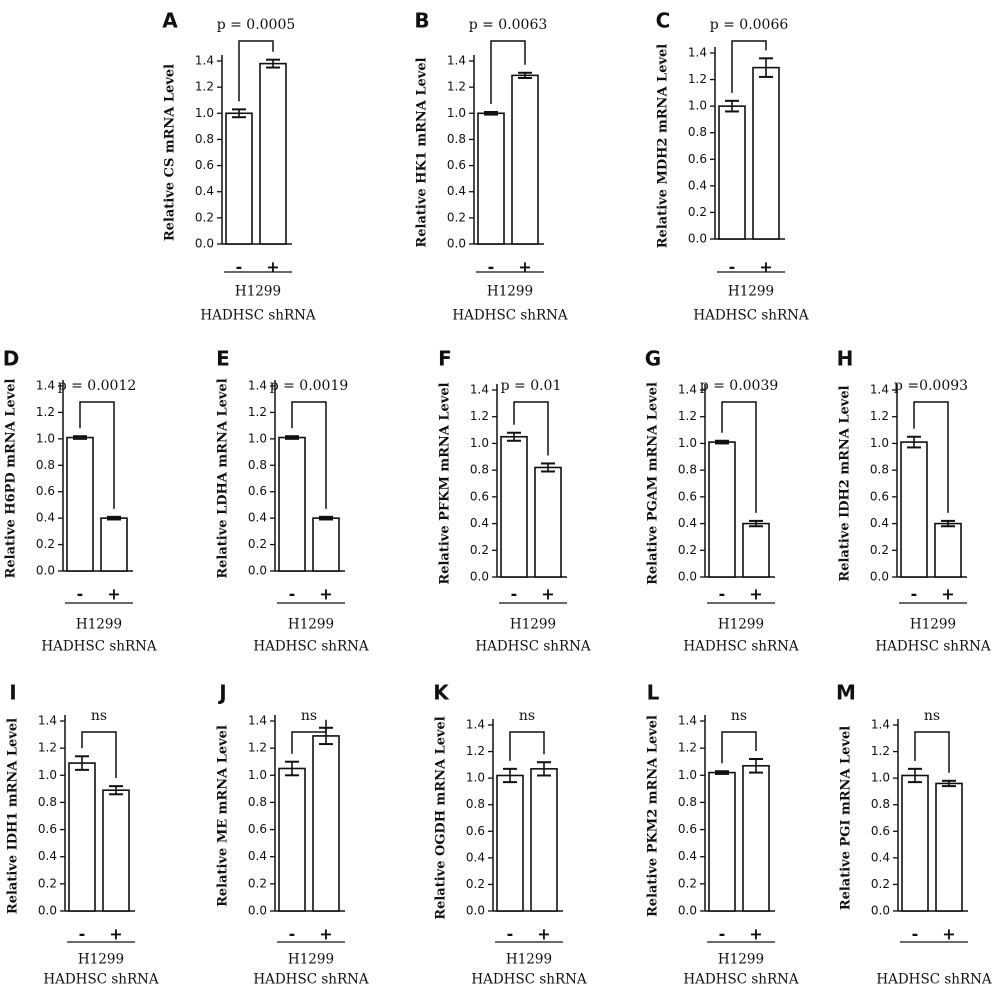 The height and width of the screenshot is (992, 1000). What do you see at coordinates (421, 21) in the screenshot?
I see `panel-letter: B` at bounding box center [421, 21].